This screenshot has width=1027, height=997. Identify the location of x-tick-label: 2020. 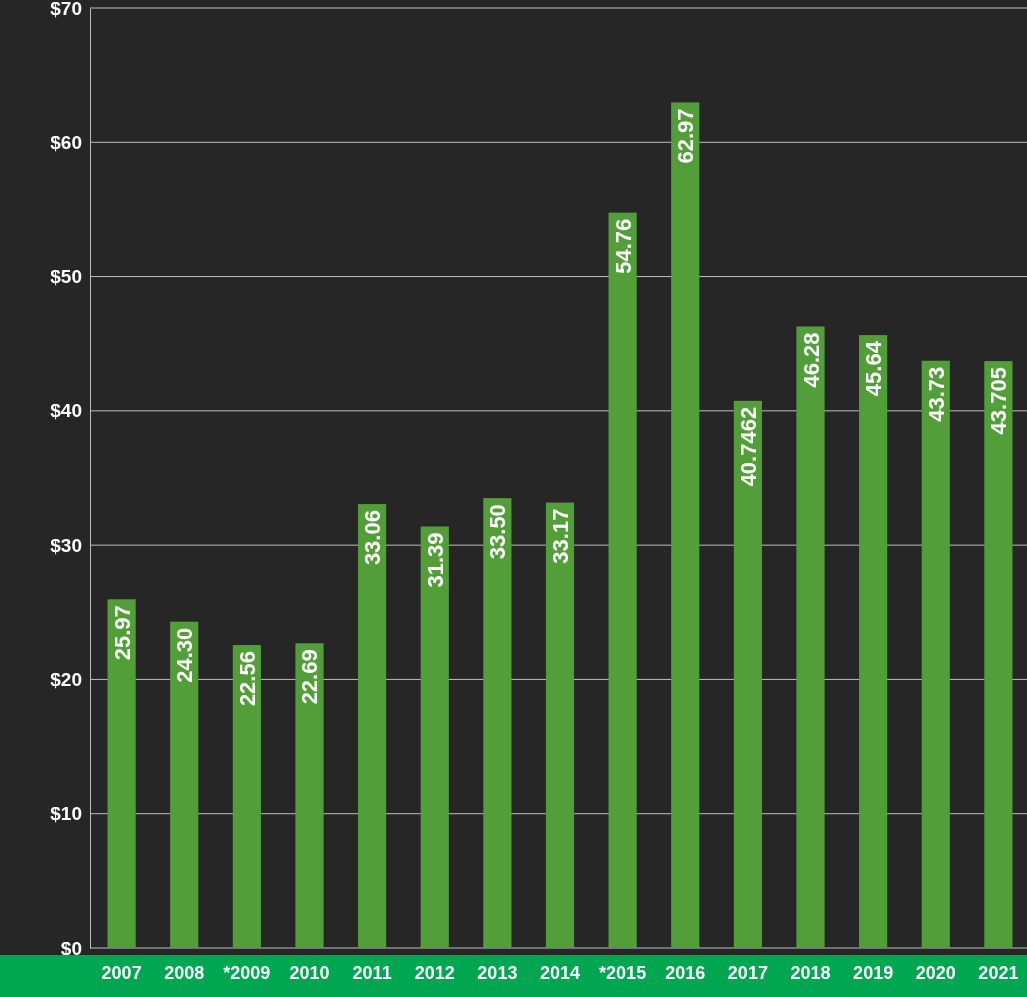
(935, 972).